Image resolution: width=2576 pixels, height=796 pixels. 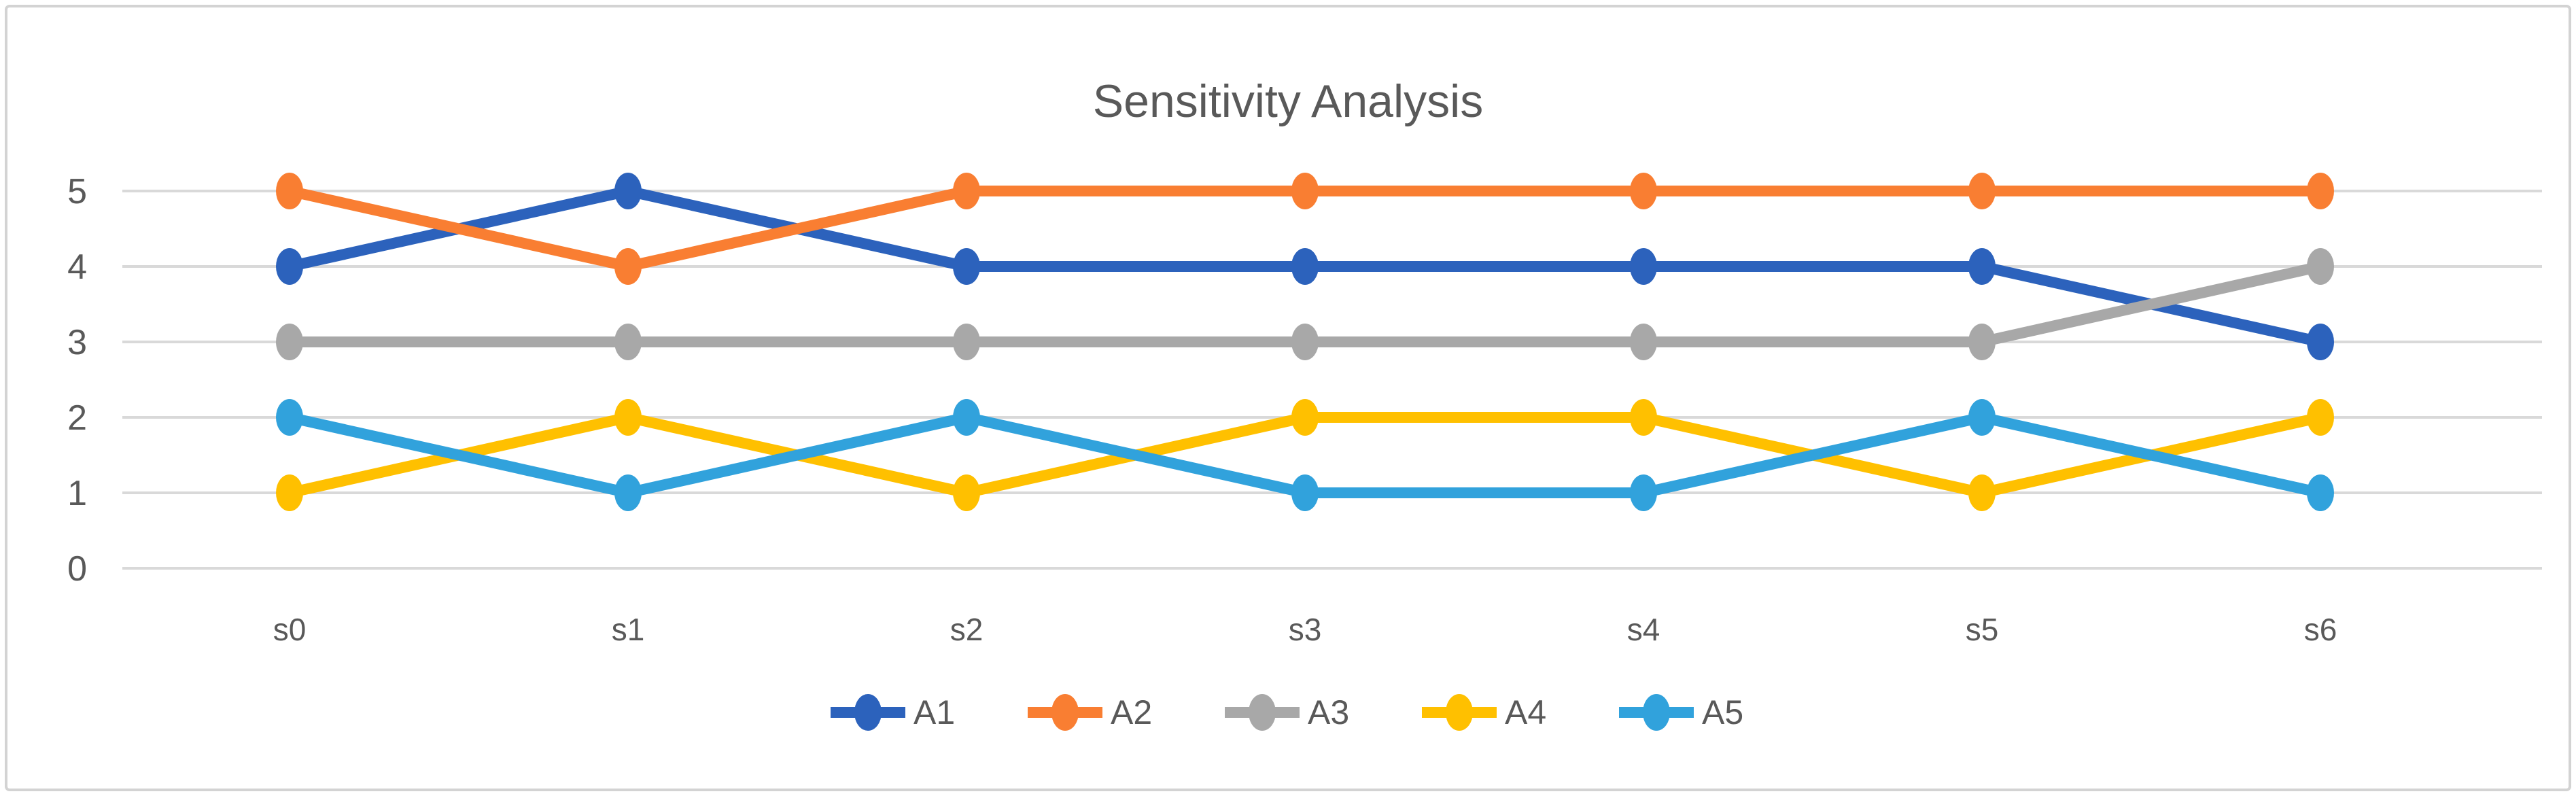 What do you see at coordinates (966, 266) in the screenshot?
I see `data-point-A1-s2` at bounding box center [966, 266].